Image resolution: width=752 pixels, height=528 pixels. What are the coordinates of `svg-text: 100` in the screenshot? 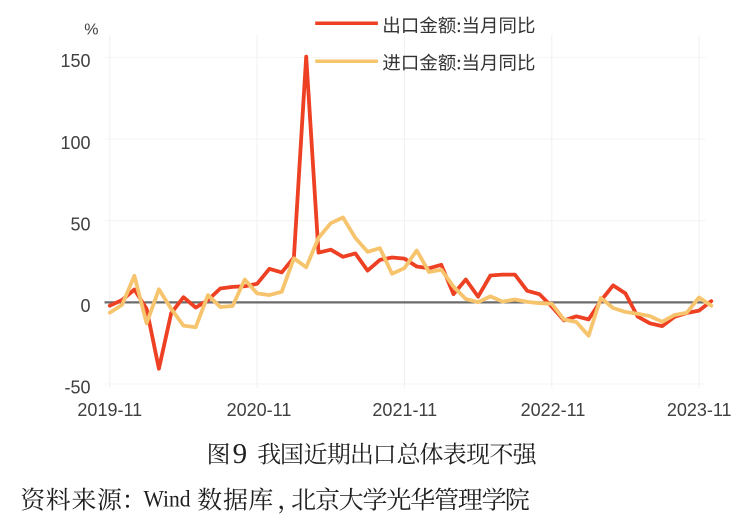 It's located at (75, 143).